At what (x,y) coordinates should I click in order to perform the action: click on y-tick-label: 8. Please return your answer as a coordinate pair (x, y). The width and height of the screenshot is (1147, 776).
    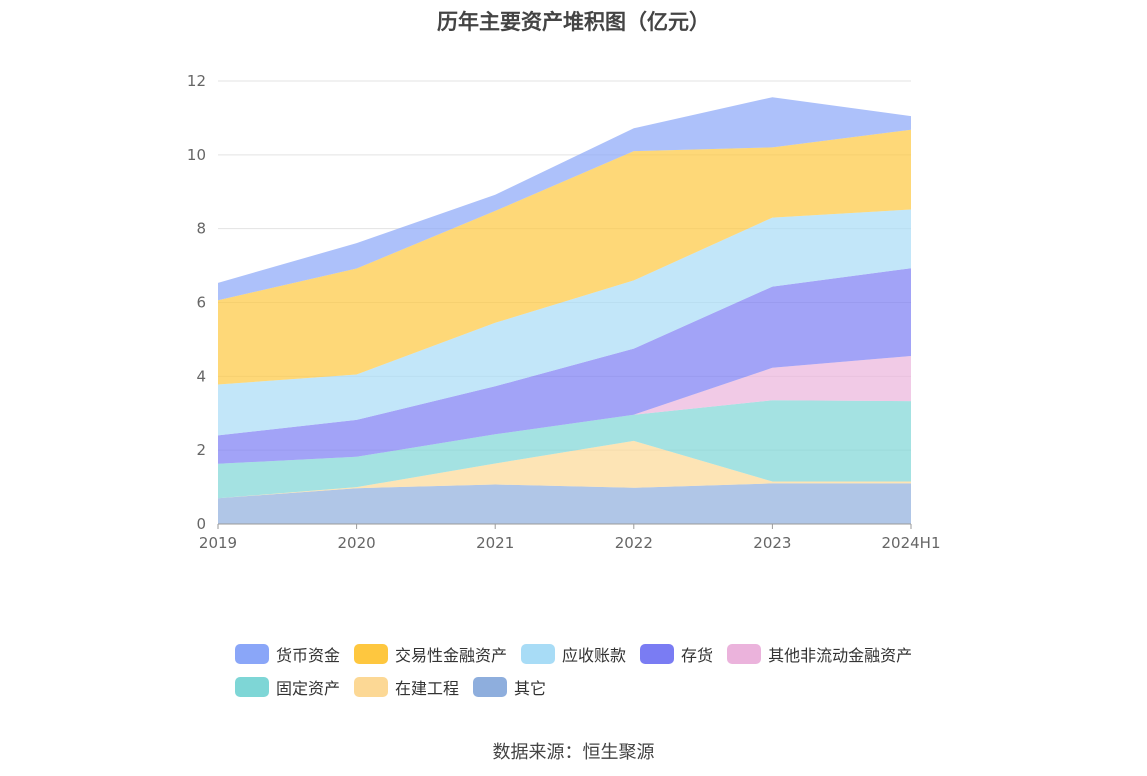
    Looking at the image, I should click on (201, 229).